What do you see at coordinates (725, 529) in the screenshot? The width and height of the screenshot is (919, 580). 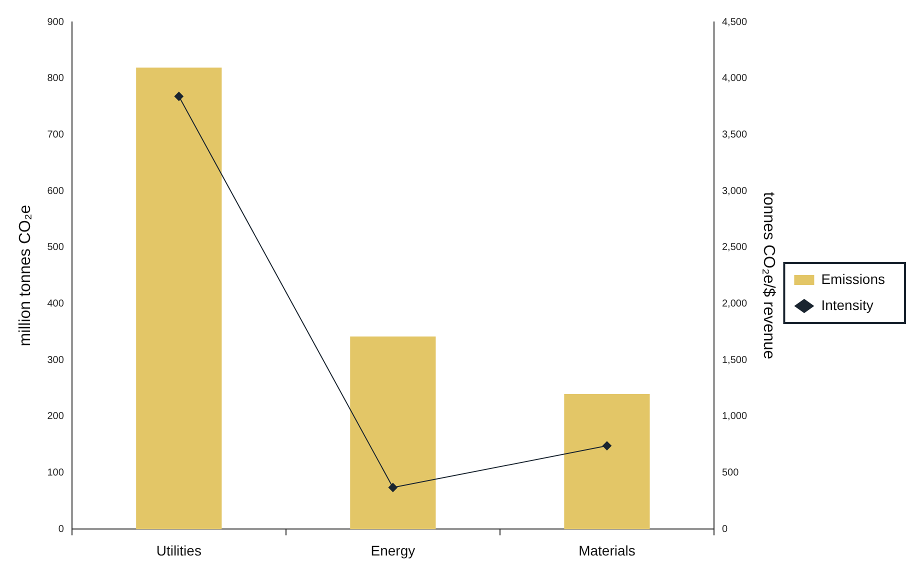 I see `y2-tick-label: 0` at bounding box center [725, 529].